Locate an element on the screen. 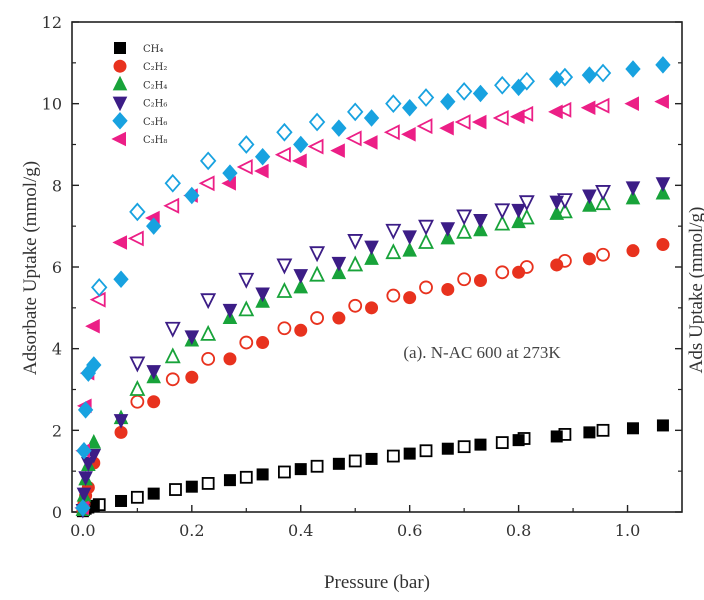 This screenshot has height=600, width=704. legend-marker-diamond is located at coordinates (120, 121).